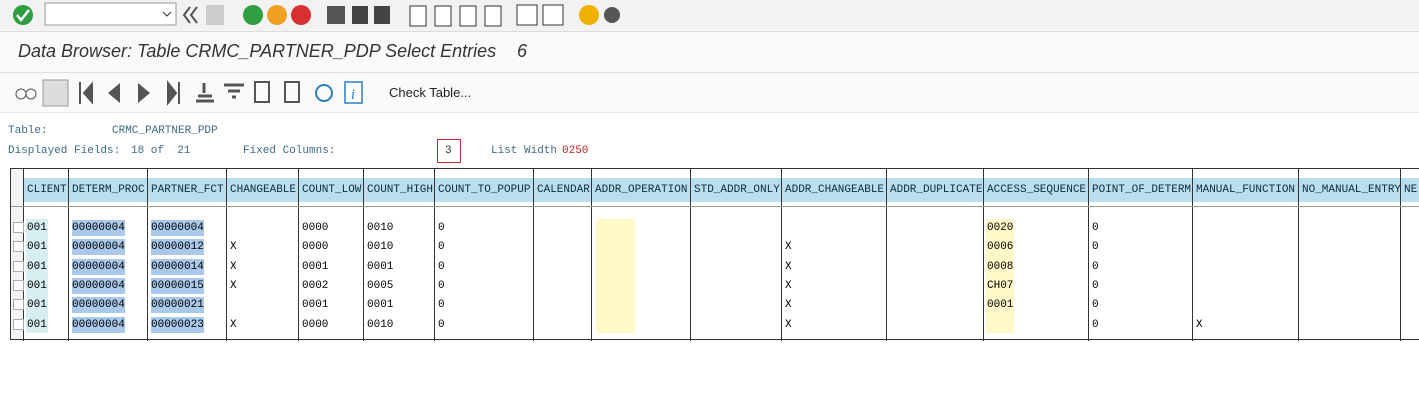  Describe the element at coordinates (612, 15) in the screenshot. I see `settings-button` at that location.